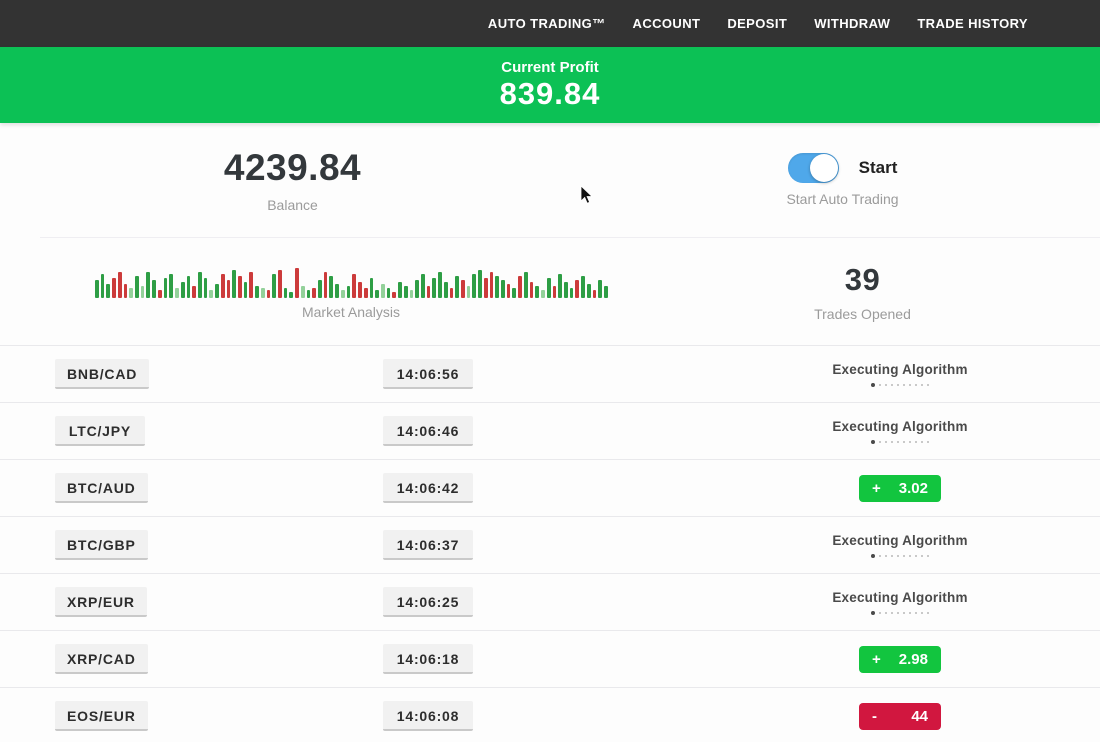  Describe the element at coordinates (428, 488) in the screenshot. I see `time-chip: 14:06:42` at that location.